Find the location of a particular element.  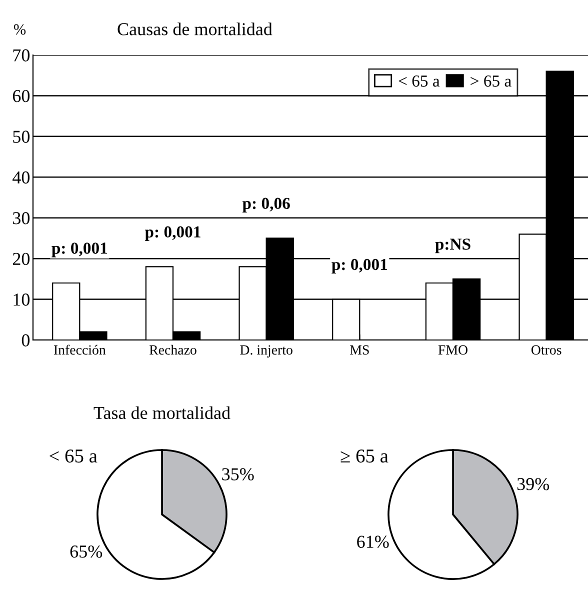

y-tick-label: 0 is located at coordinates (26, 340).